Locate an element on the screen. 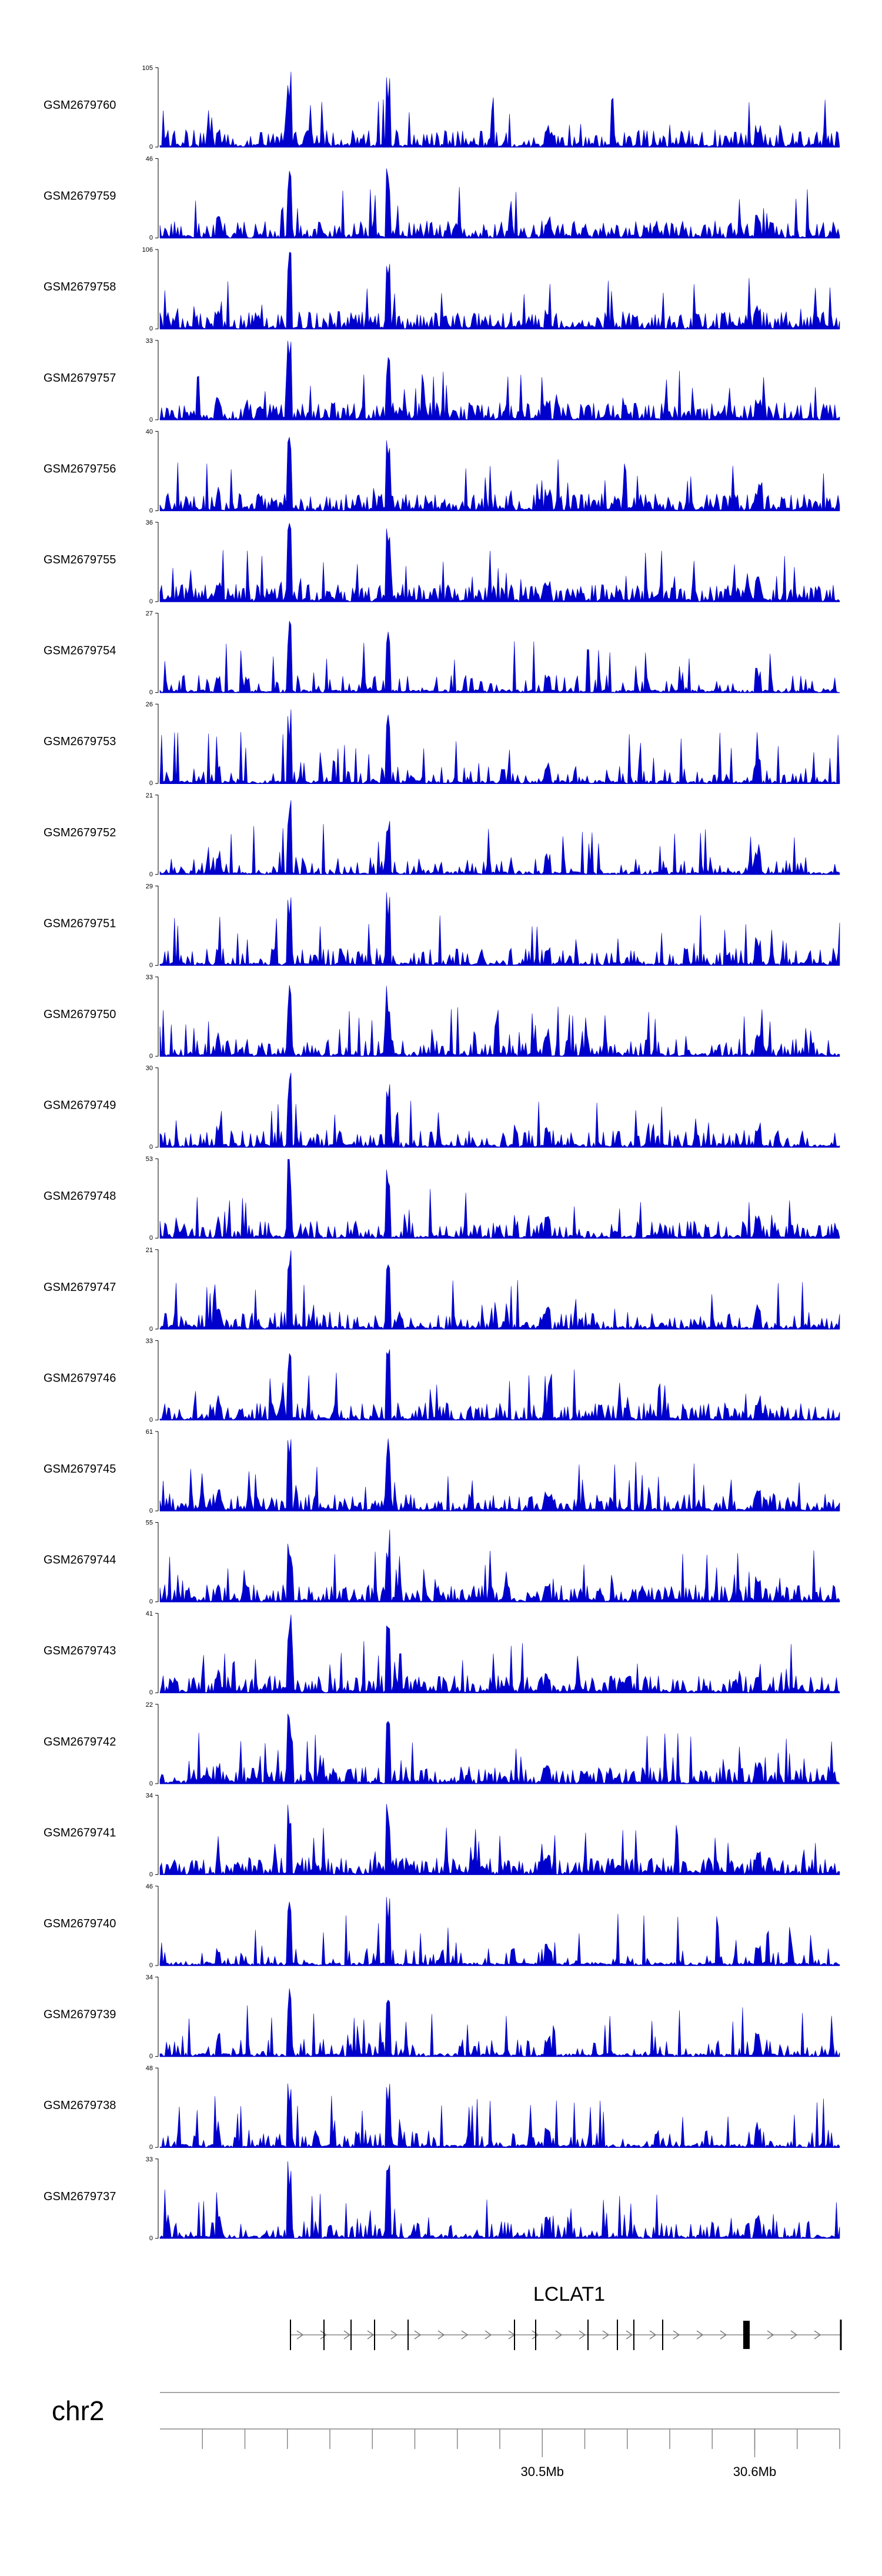 The width and height of the screenshot is (882, 2576). track-label: GSM2679739 is located at coordinates (80, 2014).